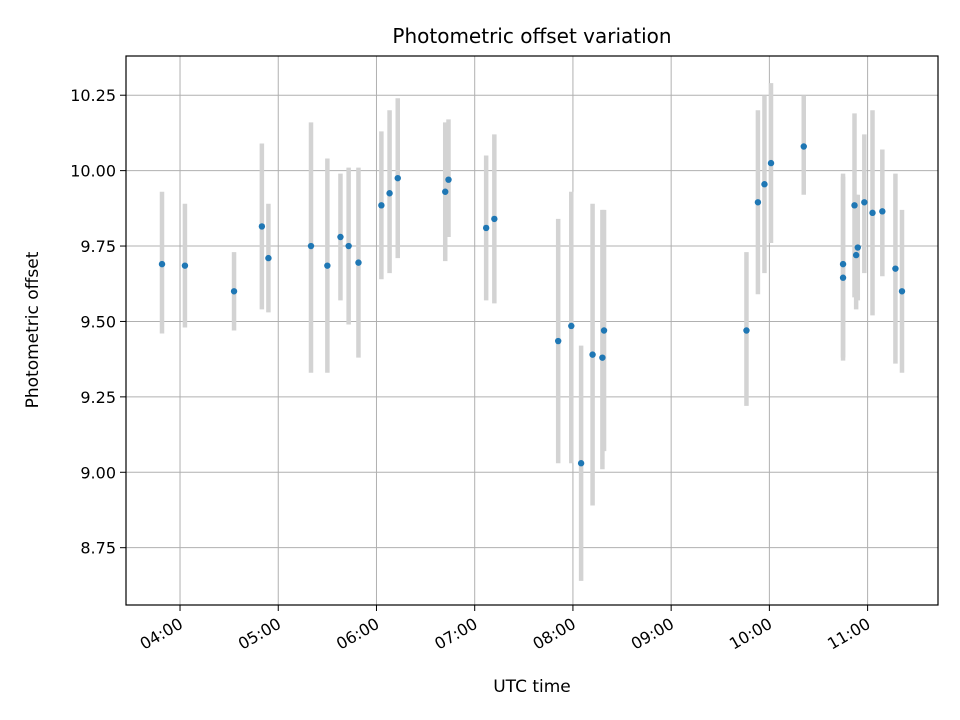 Image resolution: width=960 pixels, height=720 pixels. I want to click on y-axis-ticks: 8.75 9.00 9.25 9.50 9.75 10.00 10.25, so click(98, 322).